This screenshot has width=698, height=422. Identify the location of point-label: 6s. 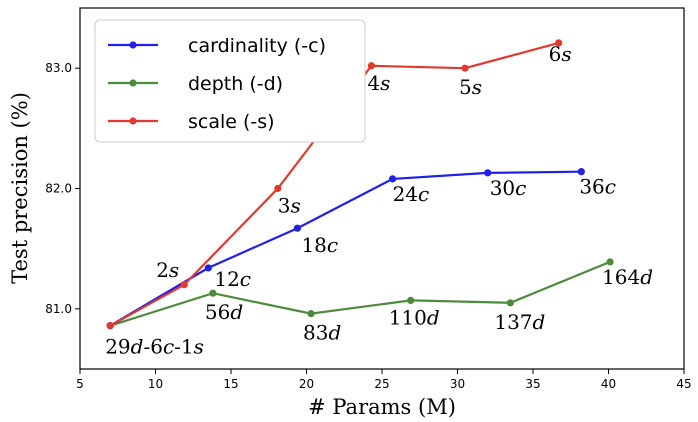
(560, 54).